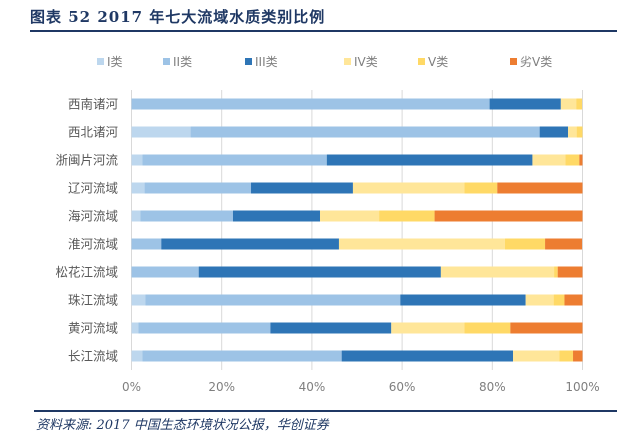  What do you see at coordinates (93, 300) in the screenshot?
I see `category-label: 珠江流域` at bounding box center [93, 300].